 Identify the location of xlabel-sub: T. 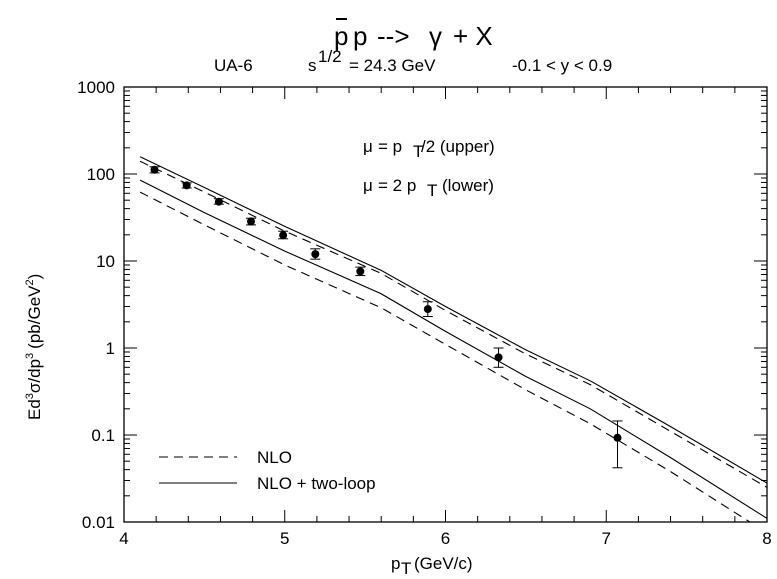
(406, 568).